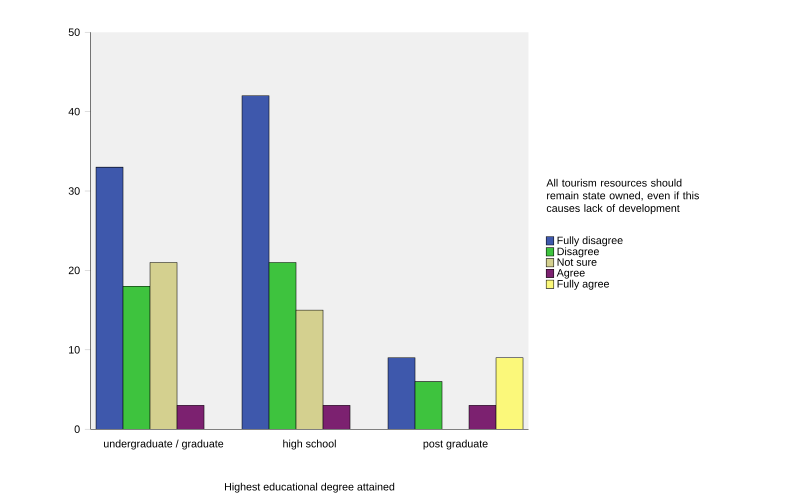 The image size is (798, 497). I want to click on legend-label: Fully disagree, so click(590, 241).